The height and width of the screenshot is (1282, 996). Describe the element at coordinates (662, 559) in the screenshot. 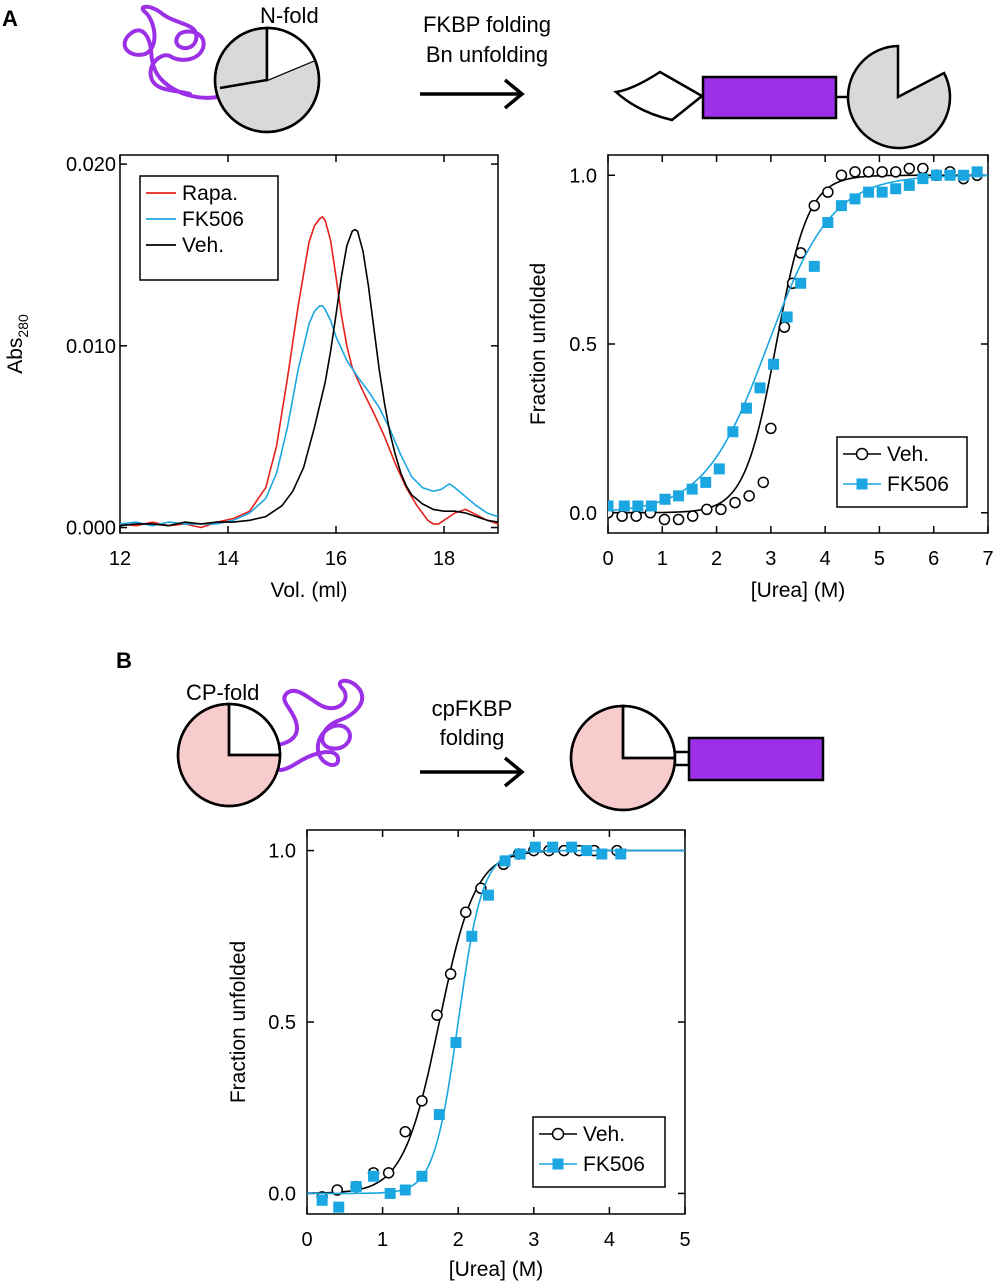

I see `x-tick-label: 1` at that location.